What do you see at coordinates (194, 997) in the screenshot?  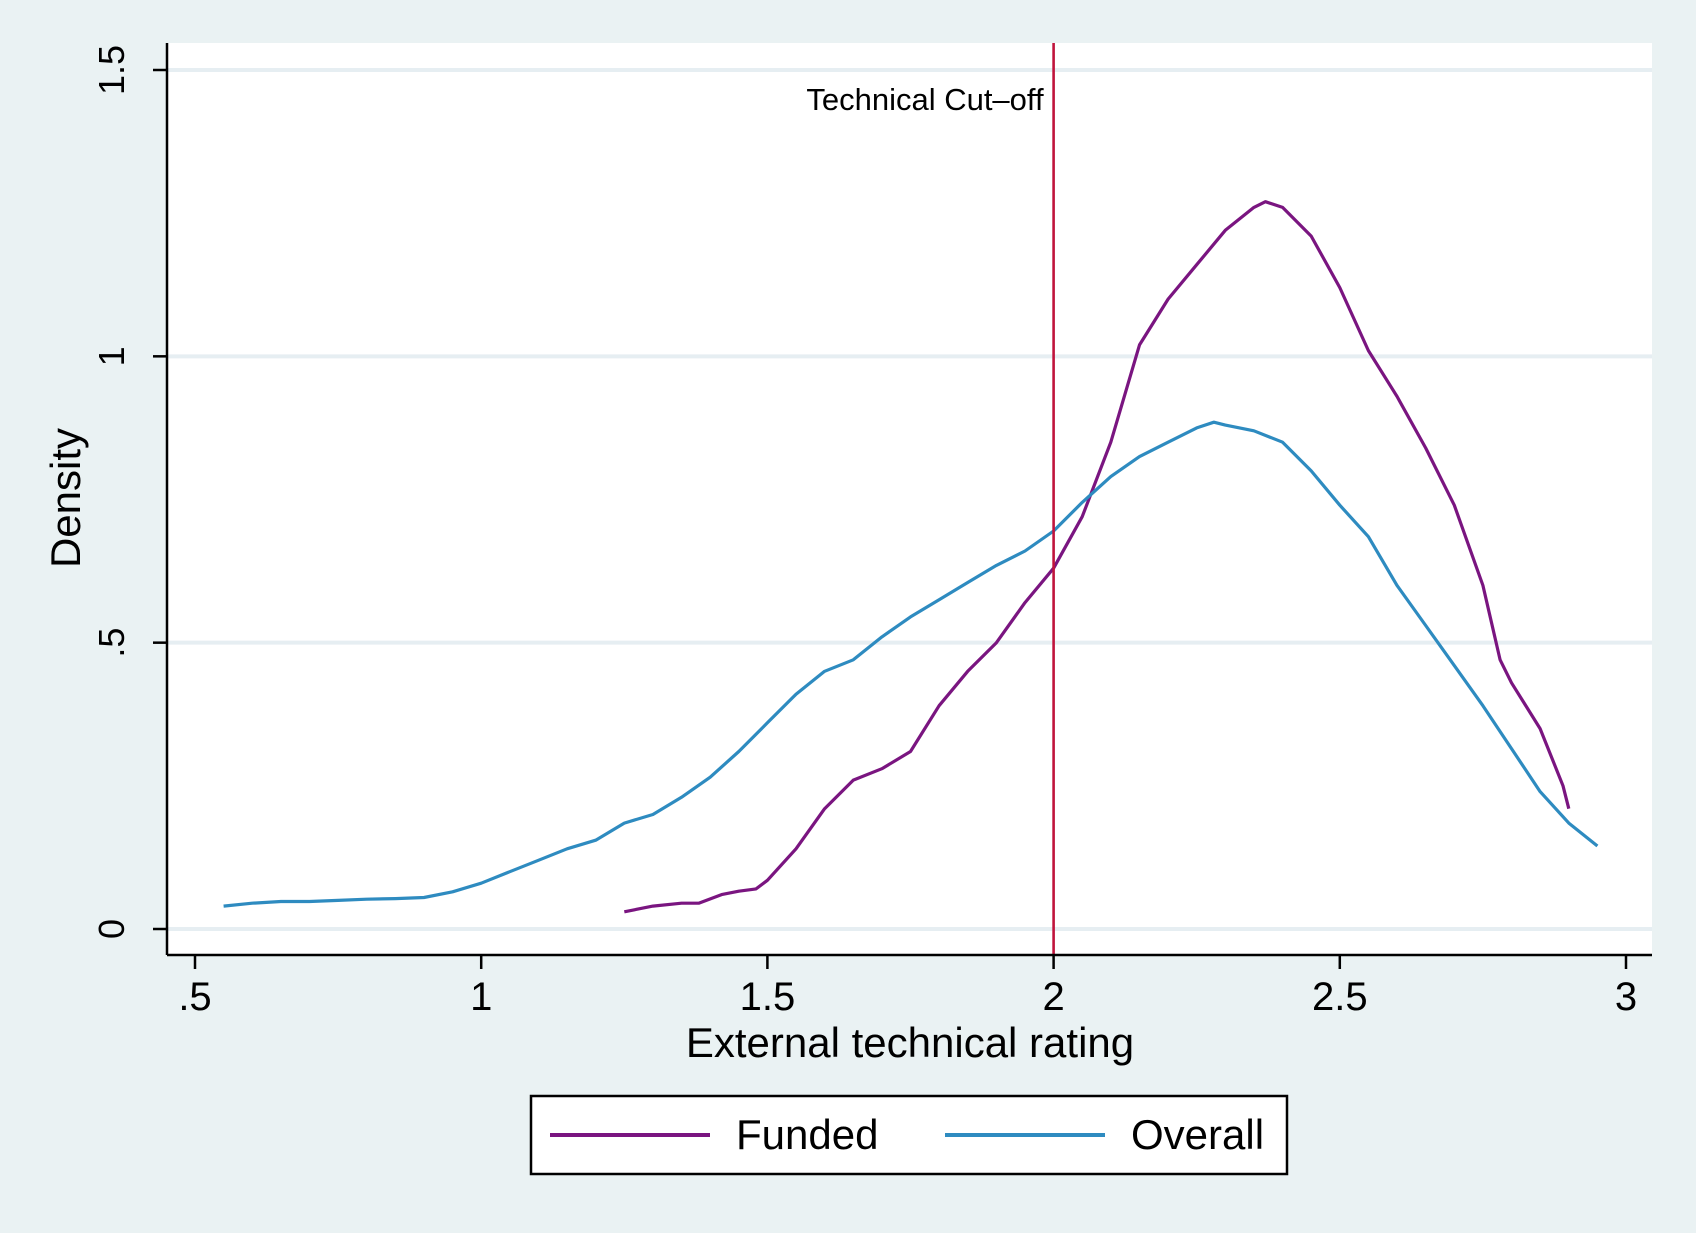 I see `x-tick-label-0: .5` at bounding box center [194, 997].